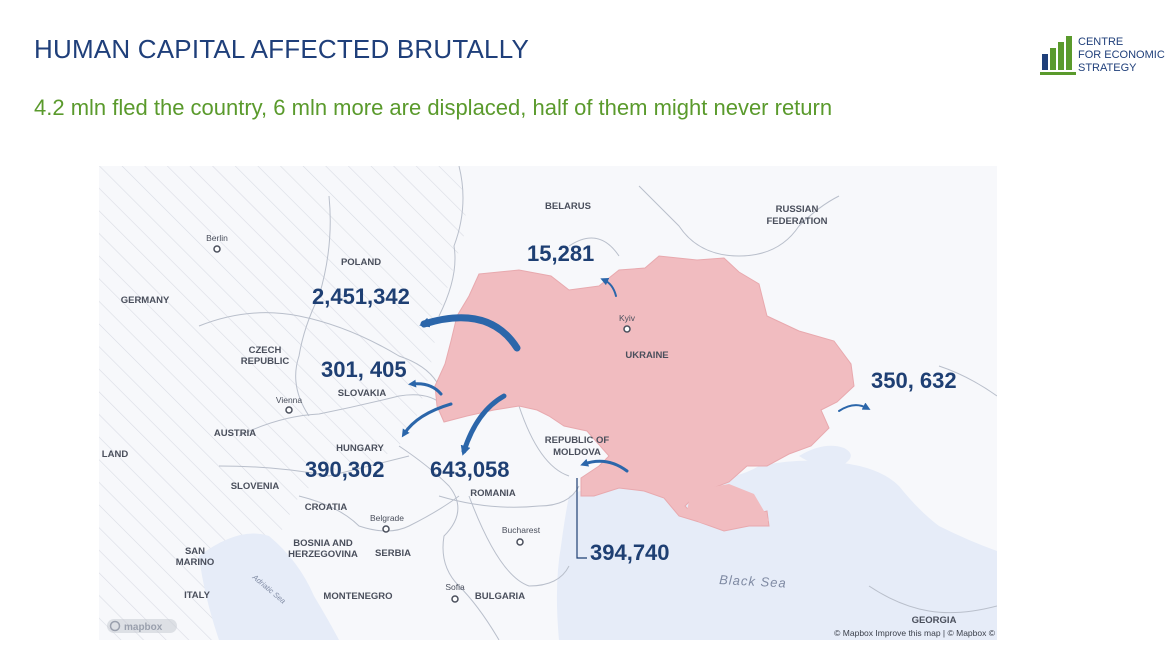 Image resolution: width=1173 pixels, height=646 pixels. Describe the element at coordinates (604, 465) in the screenshot. I see `arrow-moldova` at that location.